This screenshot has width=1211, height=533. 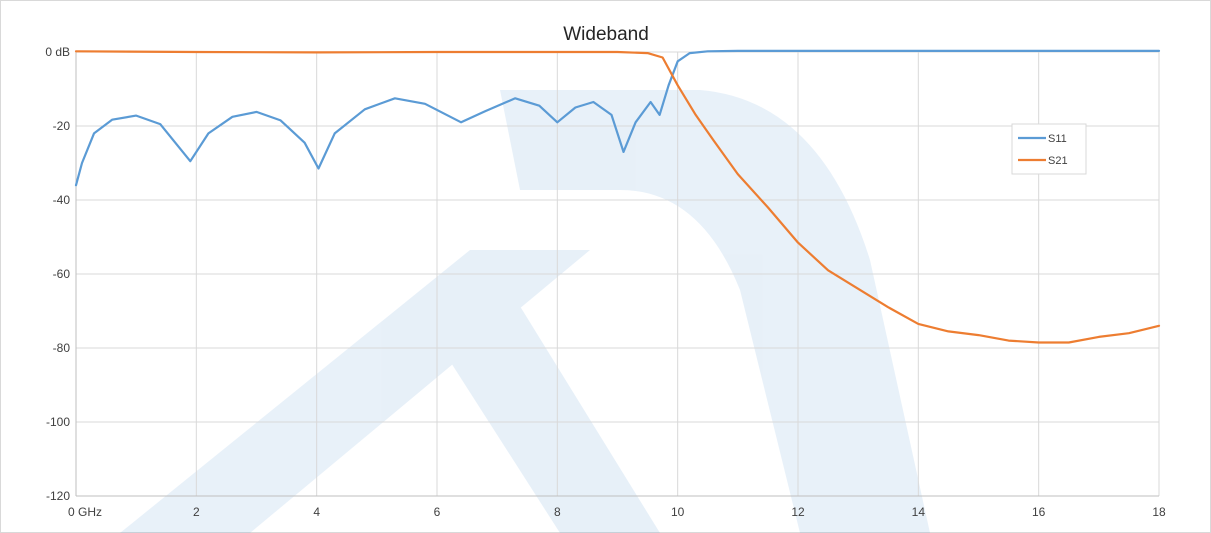 I want to click on x-tick-label: 16, so click(x=1039, y=512).